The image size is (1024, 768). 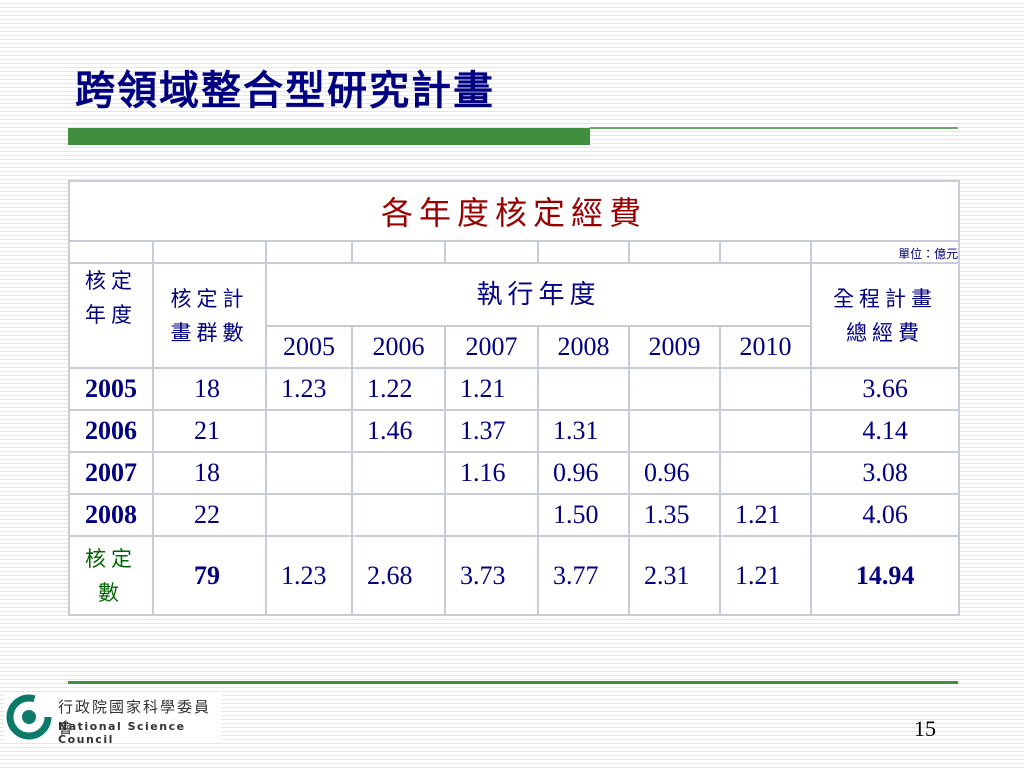 What do you see at coordinates (398, 431) in the screenshot?
I see `row-value: 1.46` at bounding box center [398, 431].